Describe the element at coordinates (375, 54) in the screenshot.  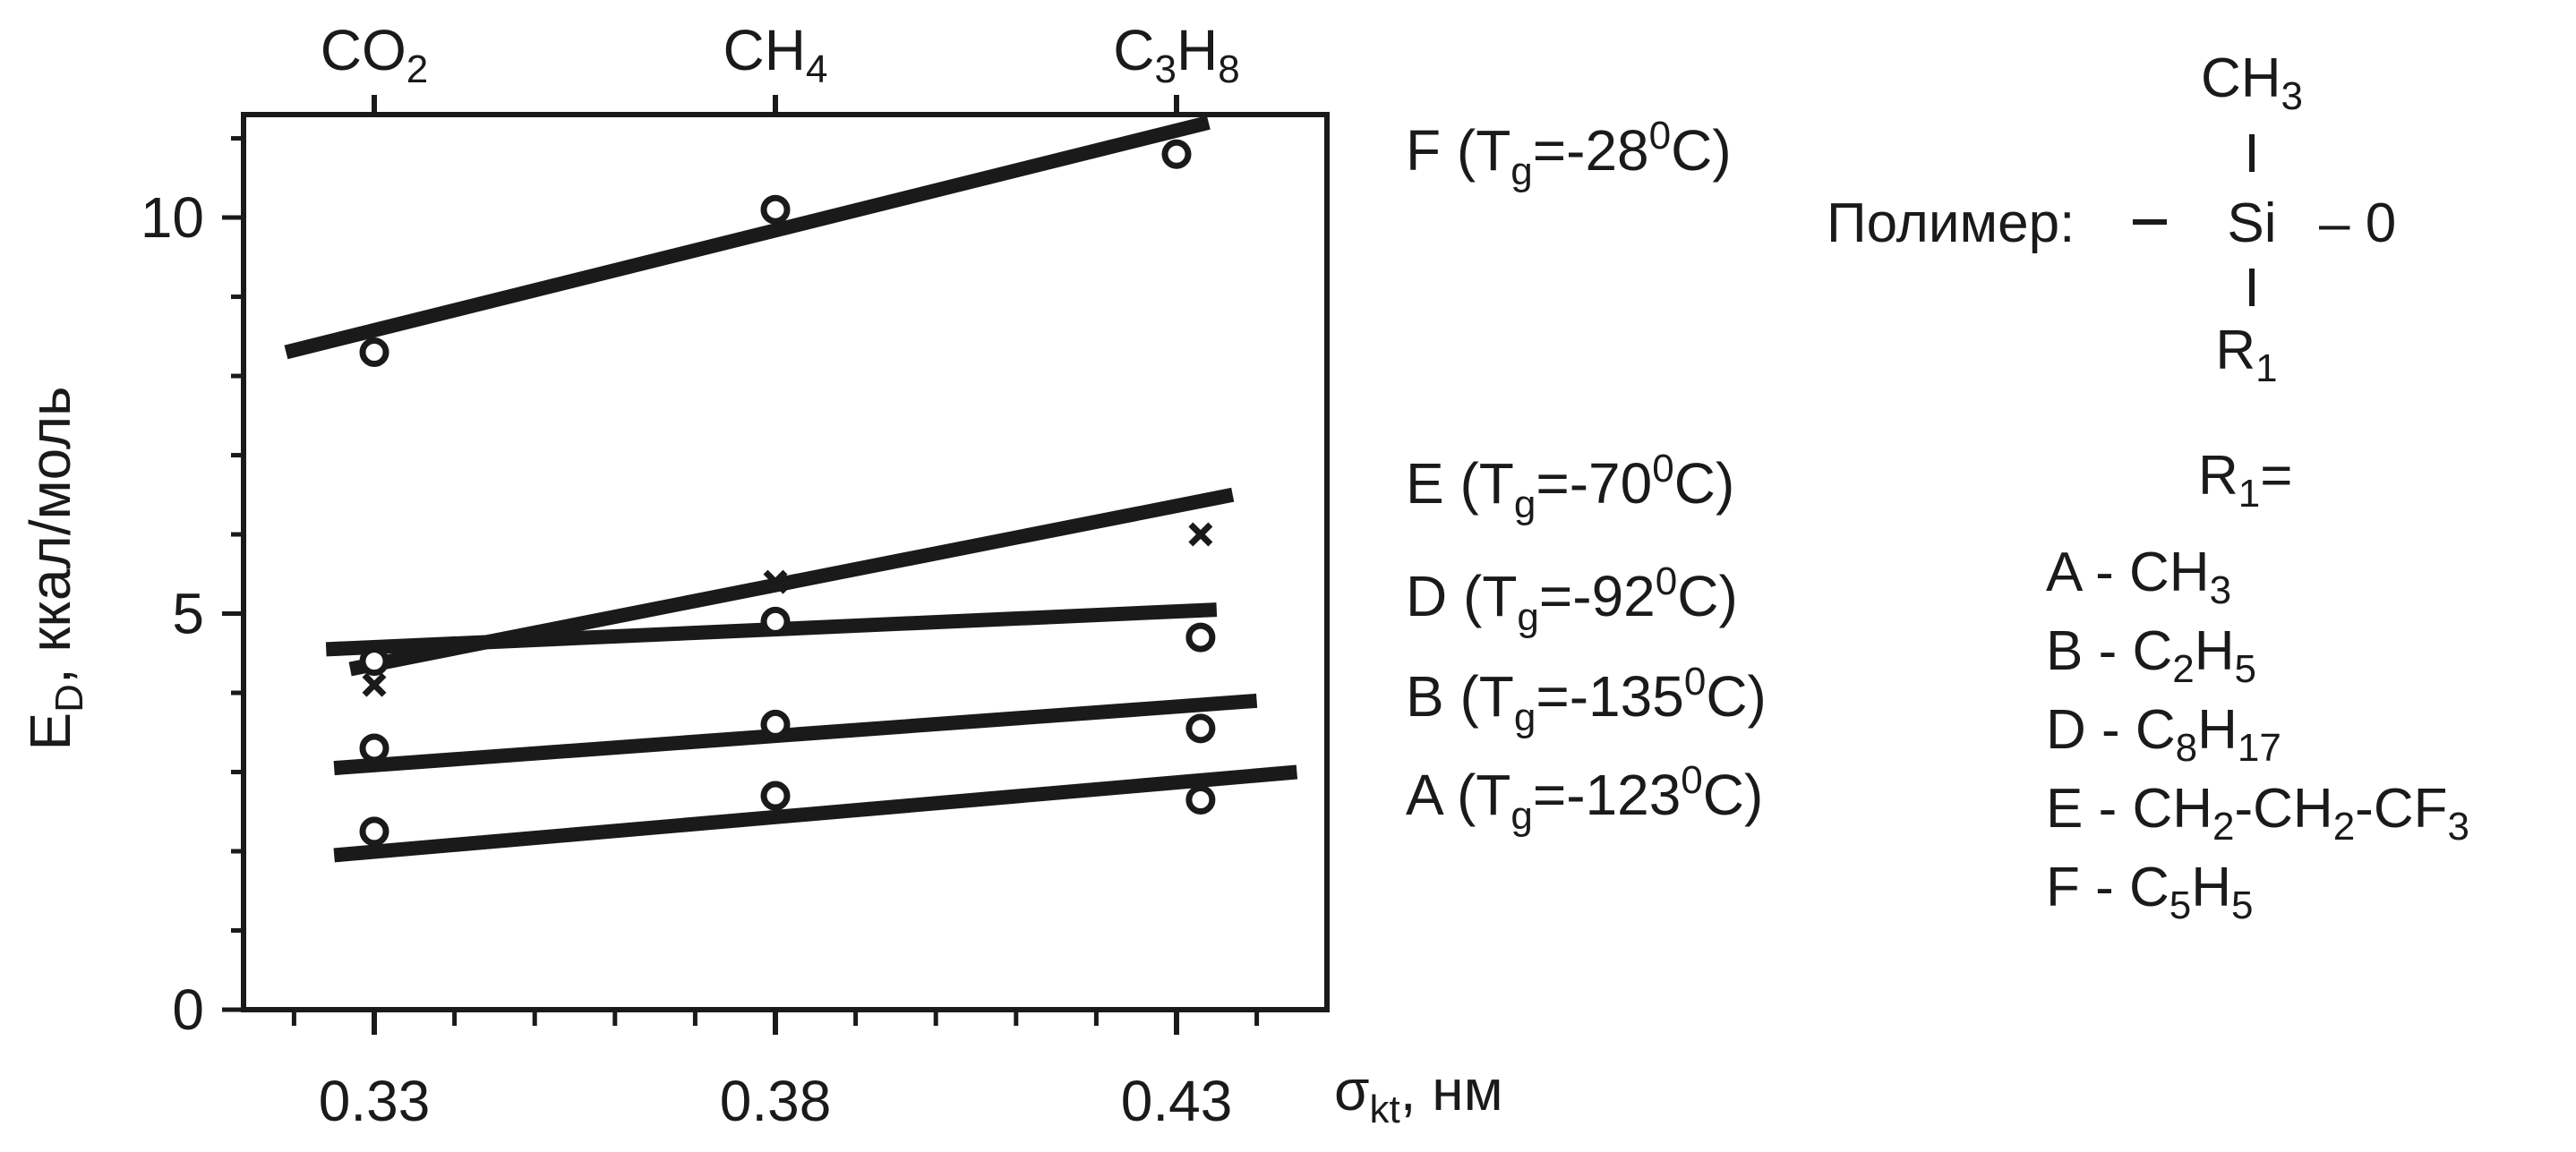
I see `gas-label: CO2` at that location.